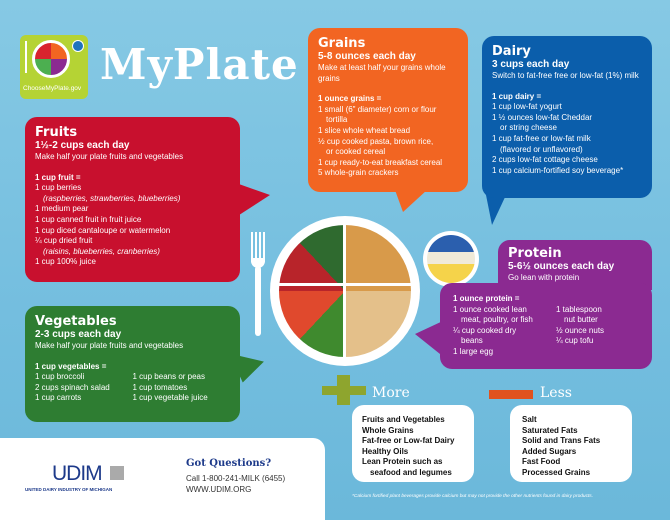 This screenshot has height=520, width=670. Describe the element at coordinates (388, 430) in the screenshot. I see `more-item: Whole Grains` at that location.